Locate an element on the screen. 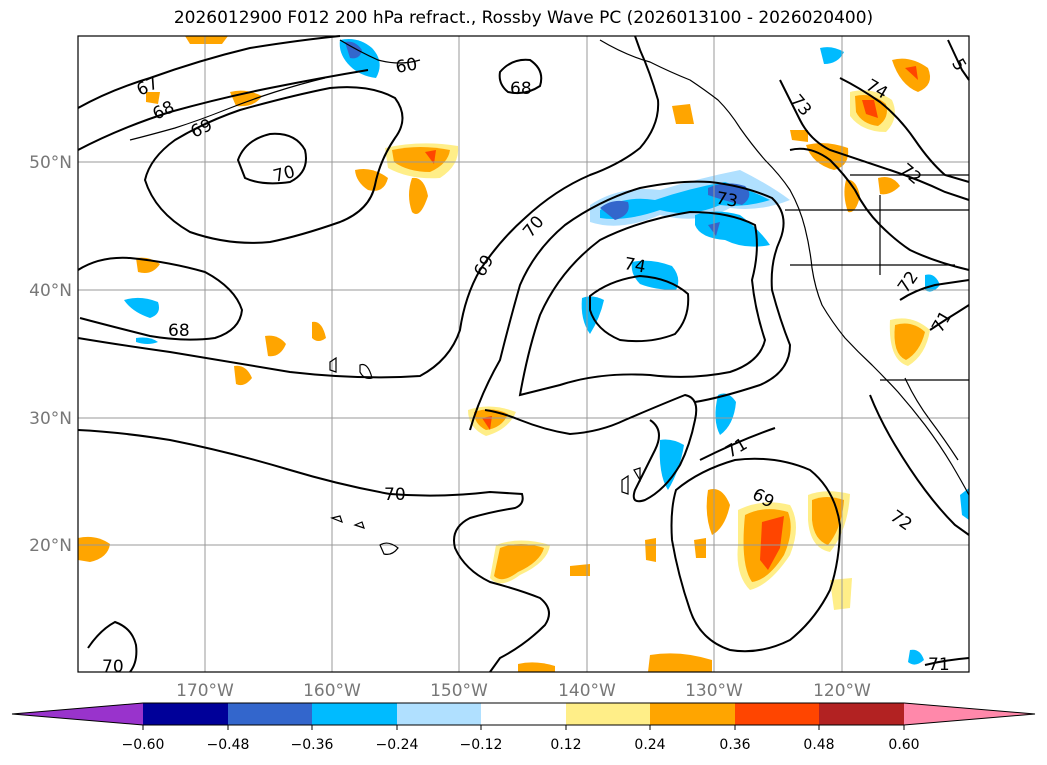 The width and height of the screenshot is (1047, 765). contour-68-west is located at coordinates (160, 298).